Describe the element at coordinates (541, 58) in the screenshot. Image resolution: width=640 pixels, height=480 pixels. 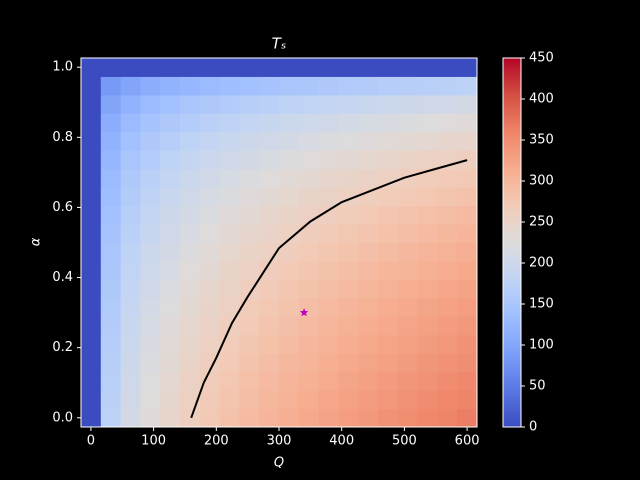
I see `colorbar-tick-label: 450` at that location.